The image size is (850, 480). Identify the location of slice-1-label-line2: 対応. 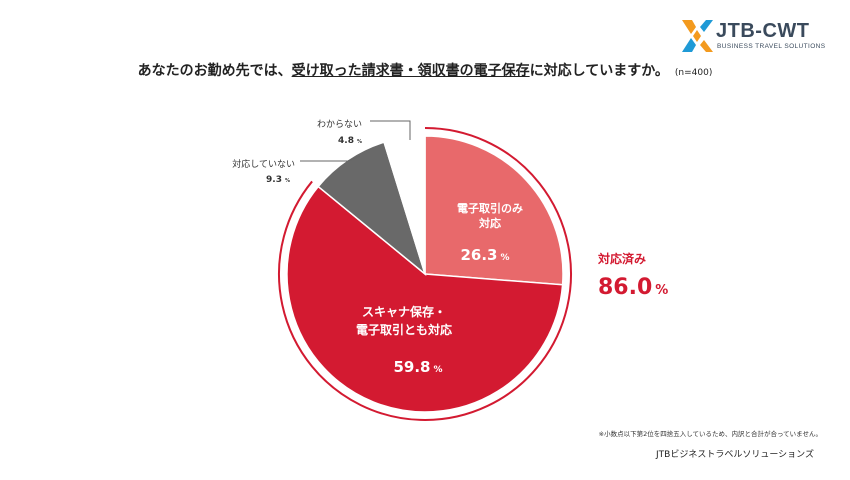
(489, 223).